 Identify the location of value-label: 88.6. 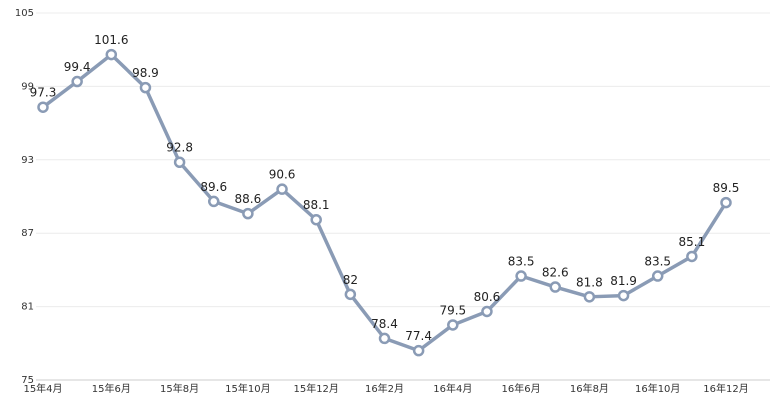
(248, 199).